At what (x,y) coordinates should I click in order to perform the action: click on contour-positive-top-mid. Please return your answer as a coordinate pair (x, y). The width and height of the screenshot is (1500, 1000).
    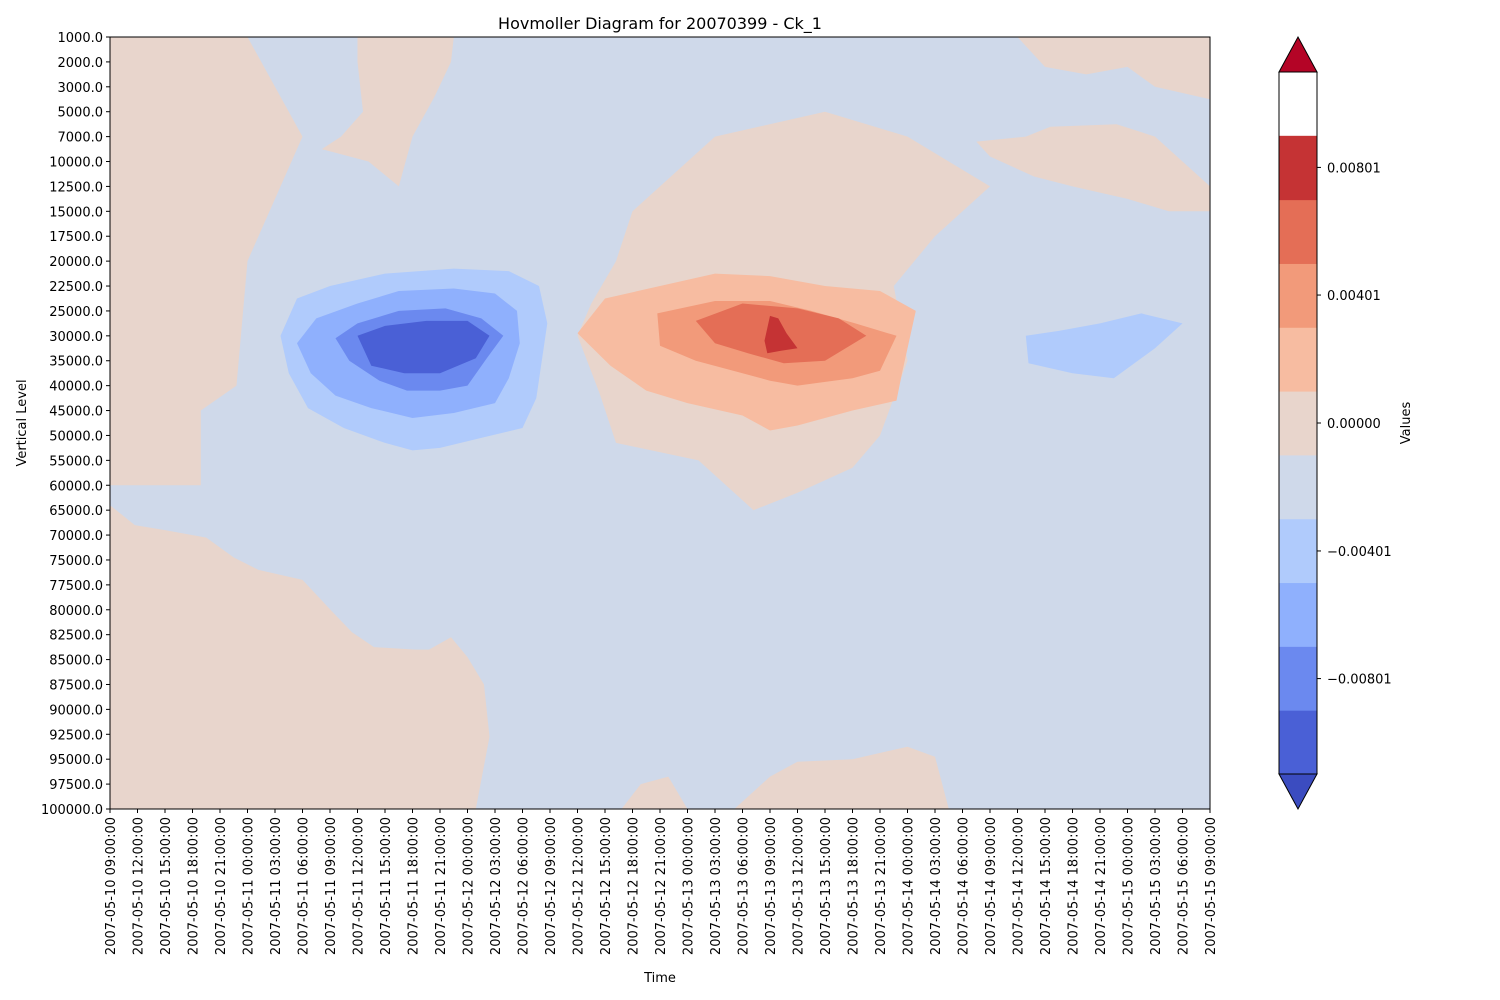
    Looking at the image, I should click on (387, 112).